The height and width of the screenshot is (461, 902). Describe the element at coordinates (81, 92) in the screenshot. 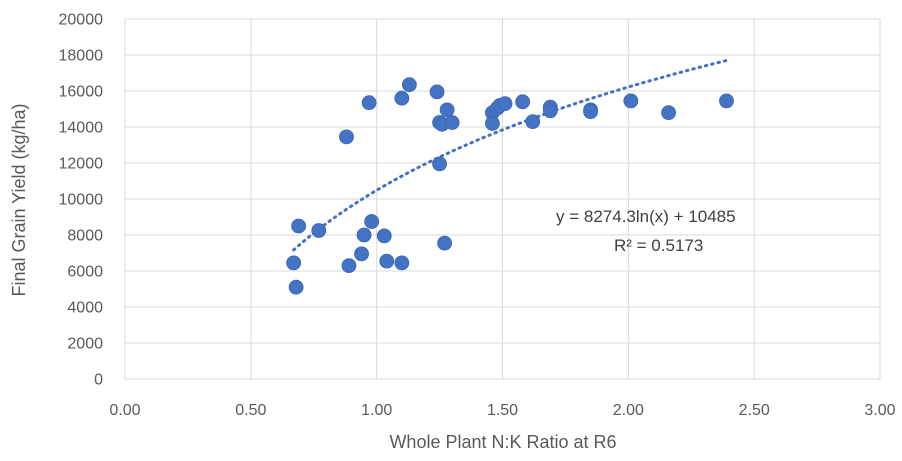

I see `y-tick-label: 16000` at that location.